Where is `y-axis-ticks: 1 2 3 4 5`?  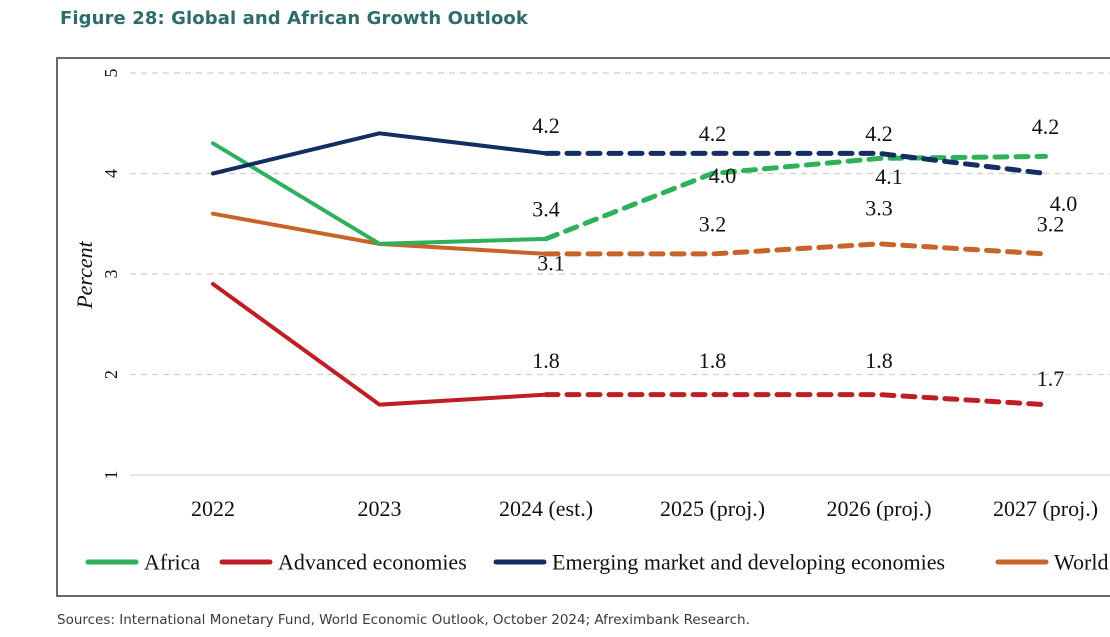
y-axis-ticks: 1 2 3 4 5 is located at coordinates (111, 274).